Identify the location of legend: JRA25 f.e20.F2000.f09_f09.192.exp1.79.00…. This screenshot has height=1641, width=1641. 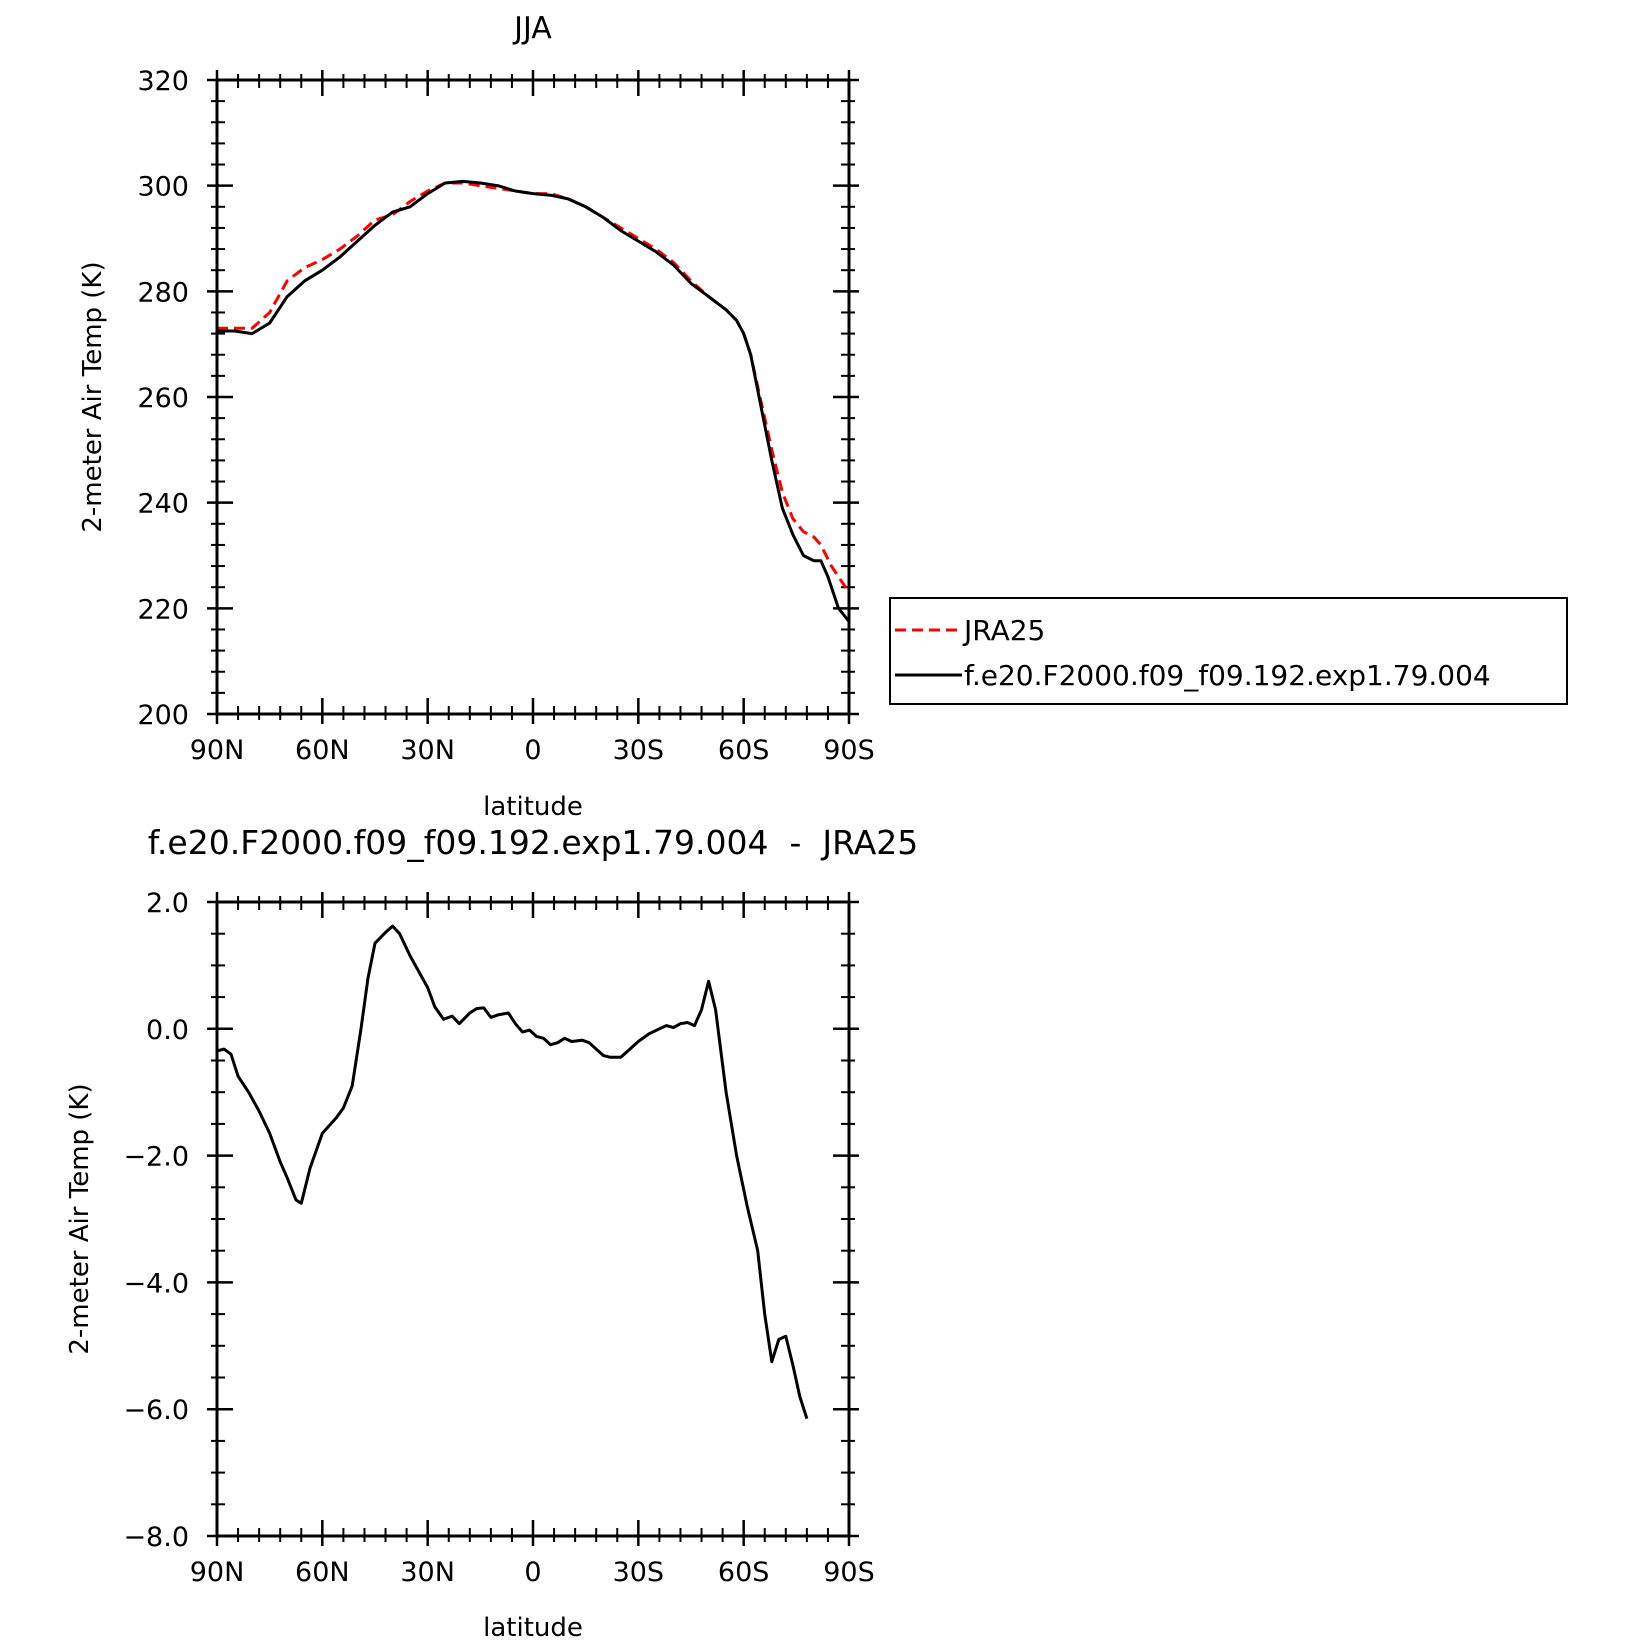
(1228, 651).